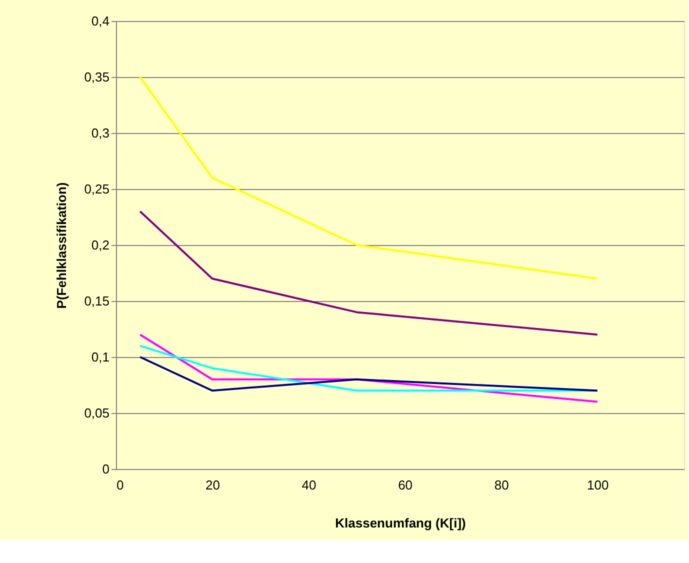  Describe the element at coordinates (100, 133) in the screenshot. I see `y-tick-label: 0,3` at that location.